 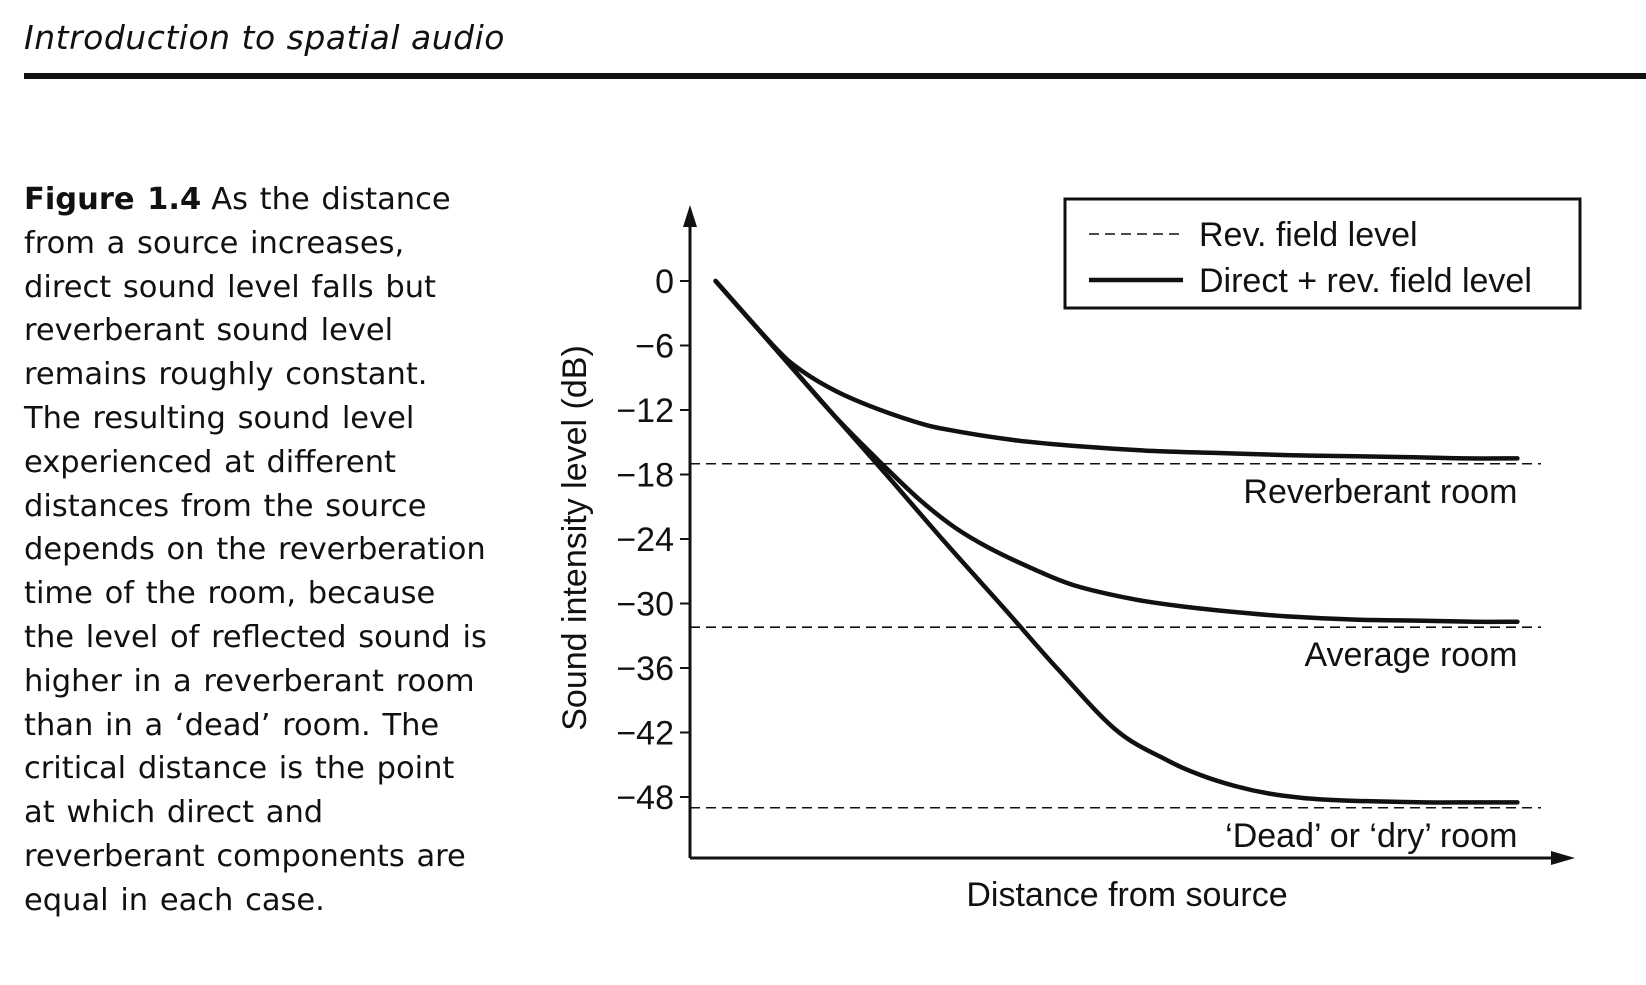 What do you see at coordinates (645, 734) in the screenshot?
I see `y-tick-label: −42` at bounding box center [645, 734].